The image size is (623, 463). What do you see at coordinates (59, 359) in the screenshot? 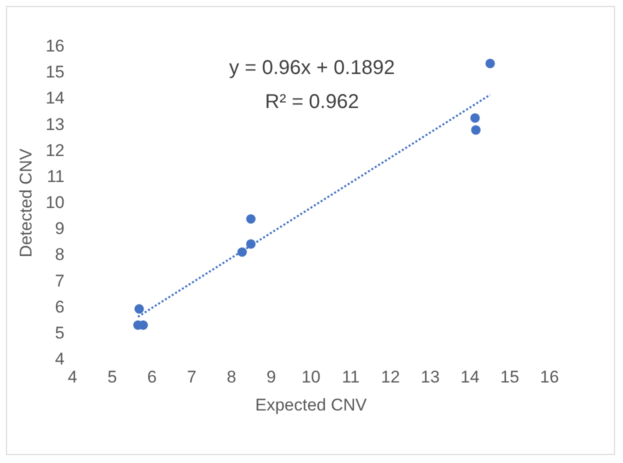
I see `y-tick-label: 4` at bounding box center [59, 359].